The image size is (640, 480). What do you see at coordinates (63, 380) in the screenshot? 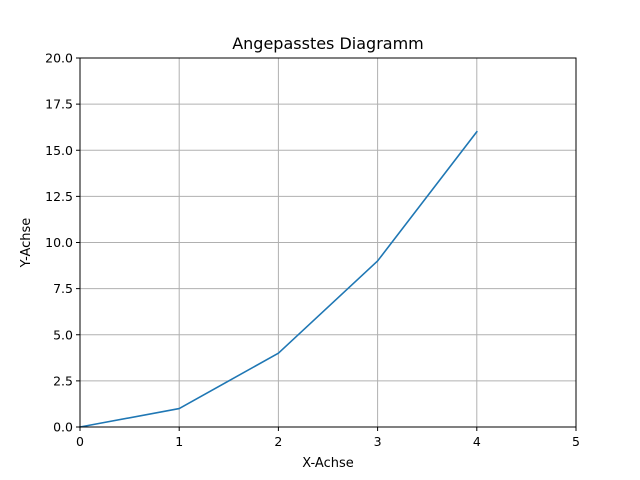
I see `y-tick-label: 2.5` at bounding box center [63, 380].